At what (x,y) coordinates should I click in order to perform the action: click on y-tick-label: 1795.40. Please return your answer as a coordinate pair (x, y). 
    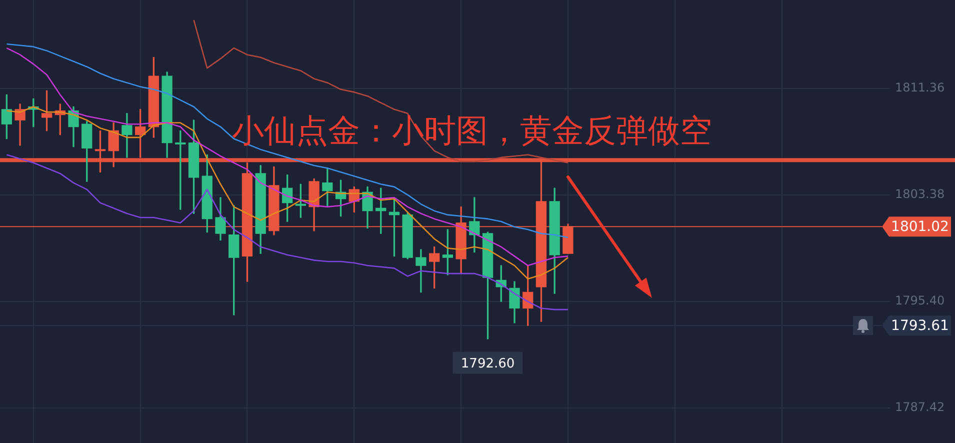
    Looking at the image, I should click on (920, 301).